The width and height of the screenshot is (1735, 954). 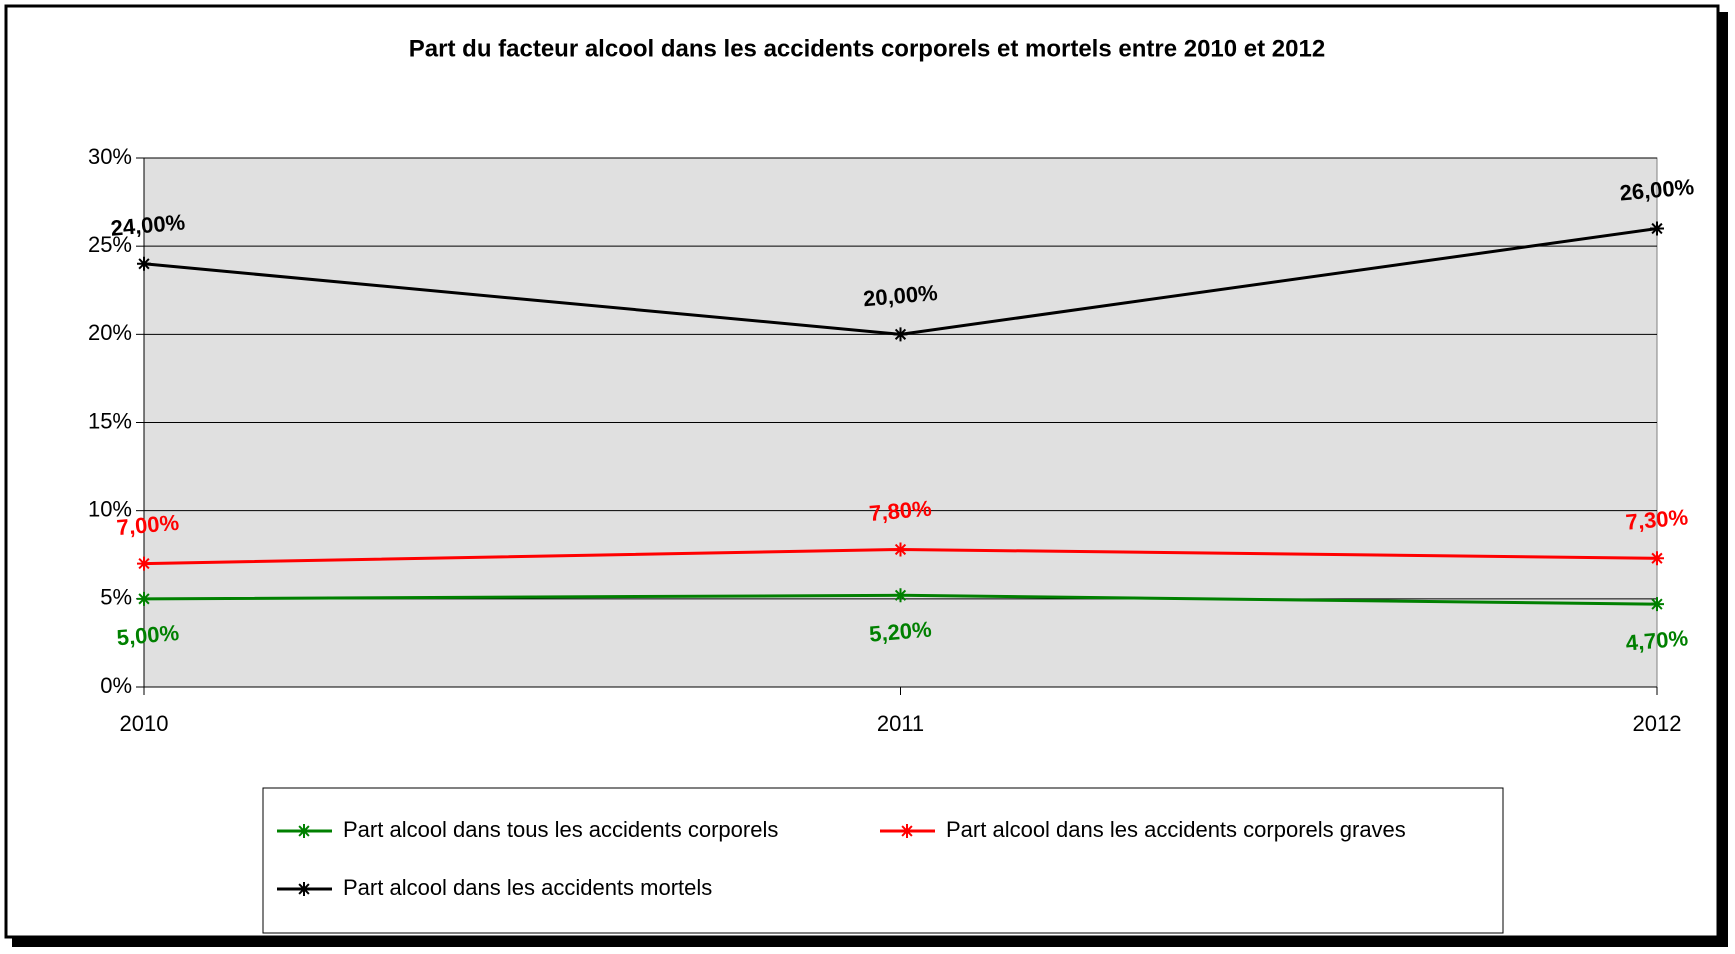 What do you see at coordinates (900, 511) in the screenshot?
I see `data-label: 7,80%` at bounding box center [900, 511].